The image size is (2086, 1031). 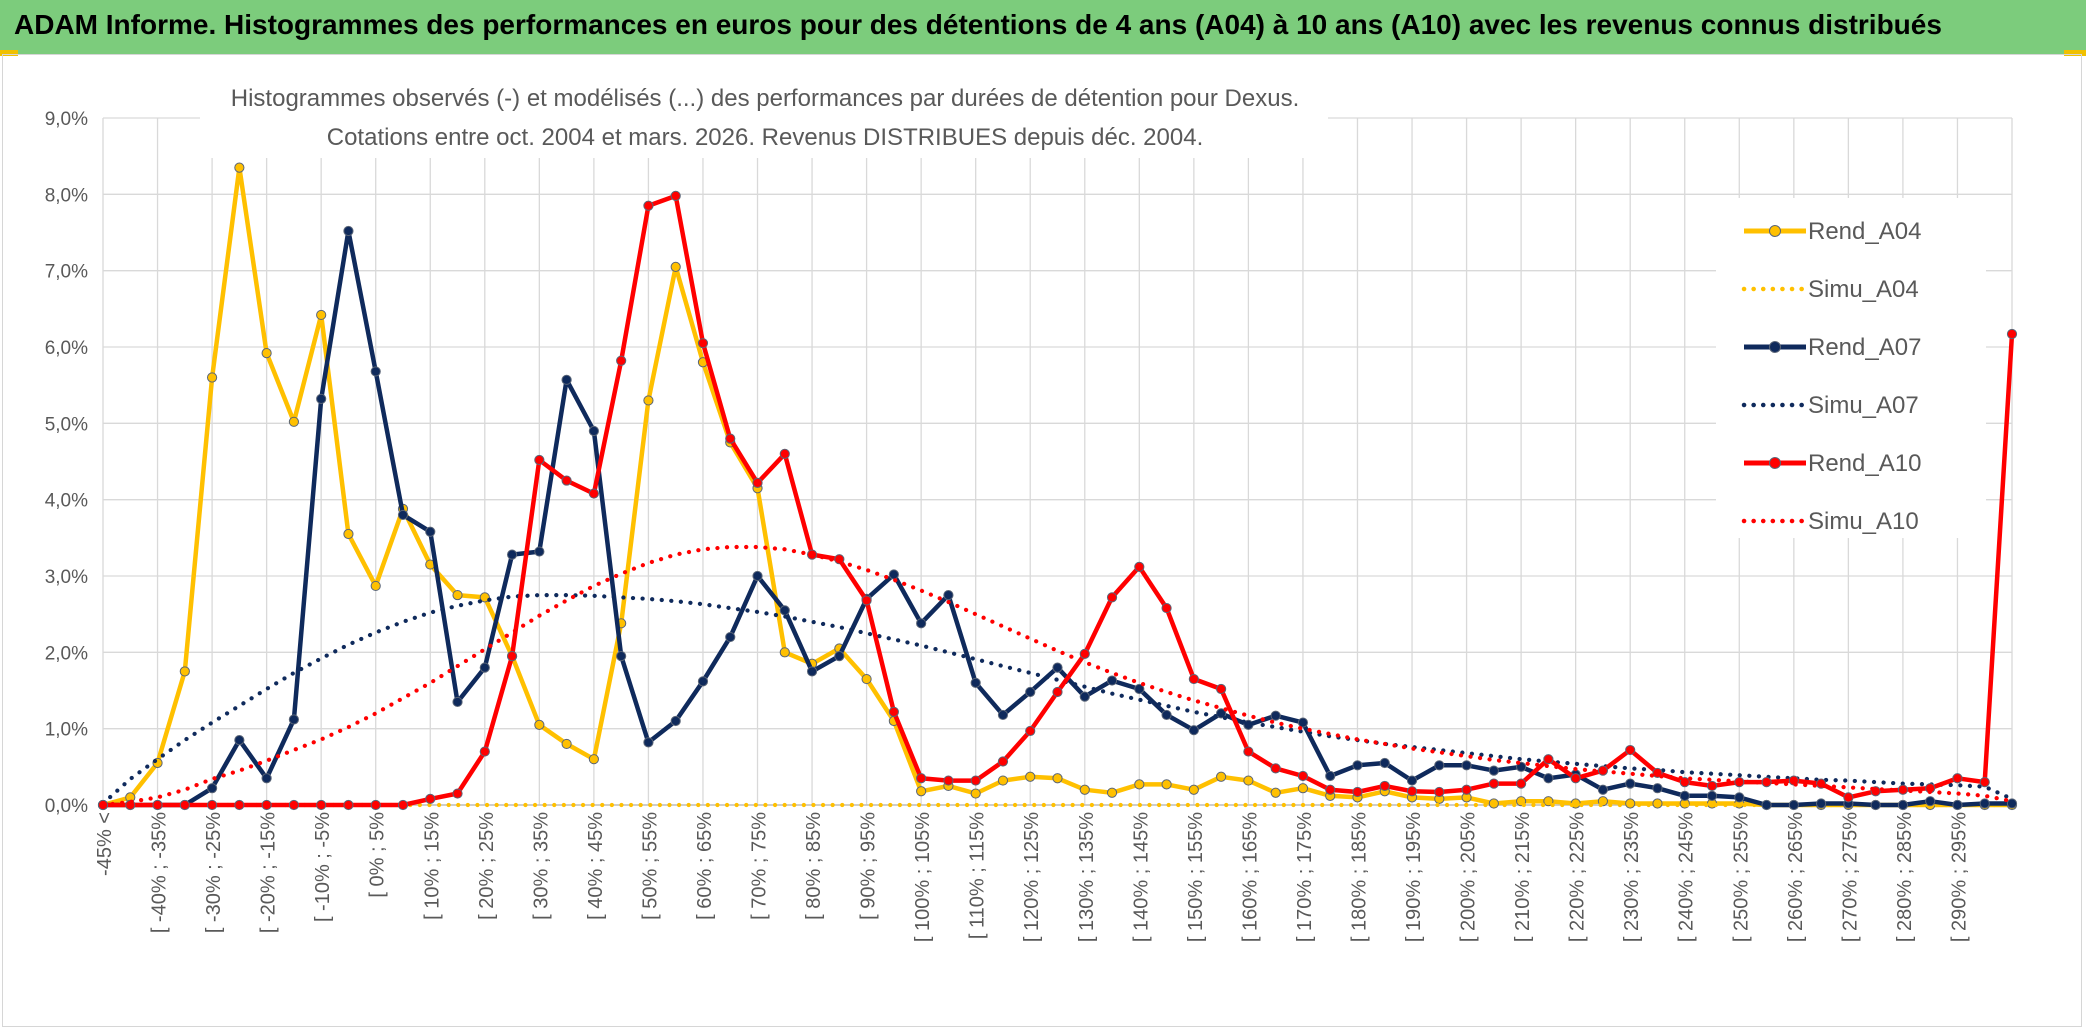 What do you see at coordinates (1864, 463) in the screenshot?
I see `legend-label-rend-a10: Rend_A10` at bounding box center [1864, 463].